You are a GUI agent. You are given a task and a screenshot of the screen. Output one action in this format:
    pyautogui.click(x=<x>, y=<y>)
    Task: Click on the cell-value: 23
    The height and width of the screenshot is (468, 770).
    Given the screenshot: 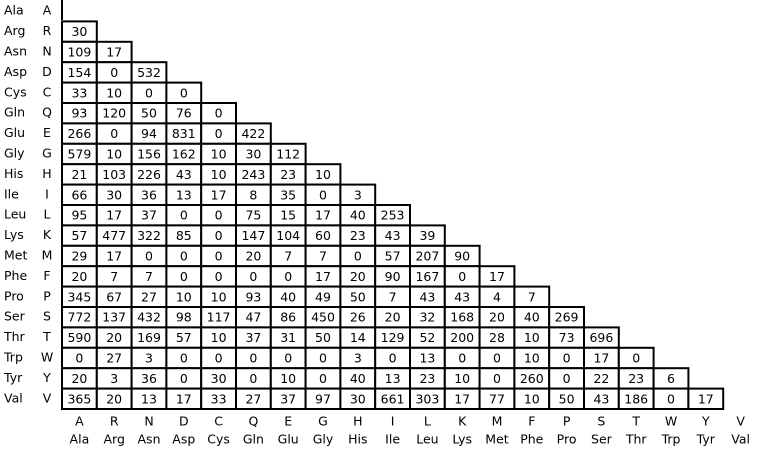 What is the action you would take?
    pyautogui.click(x=636, y=378)
    